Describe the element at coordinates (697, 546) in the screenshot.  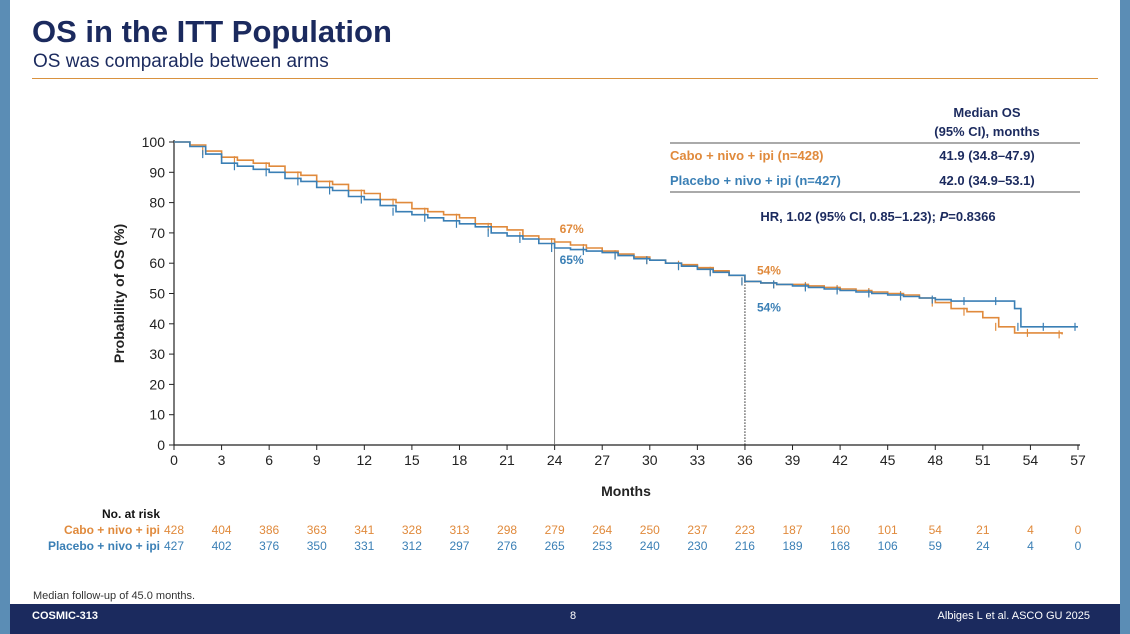
I see `risk-value: 230` at that location.